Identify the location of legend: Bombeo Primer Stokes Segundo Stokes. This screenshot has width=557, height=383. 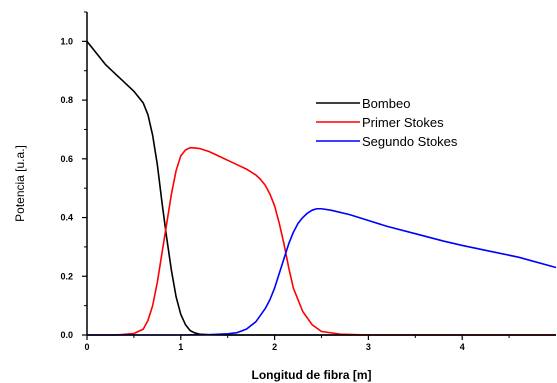
(387, 122).